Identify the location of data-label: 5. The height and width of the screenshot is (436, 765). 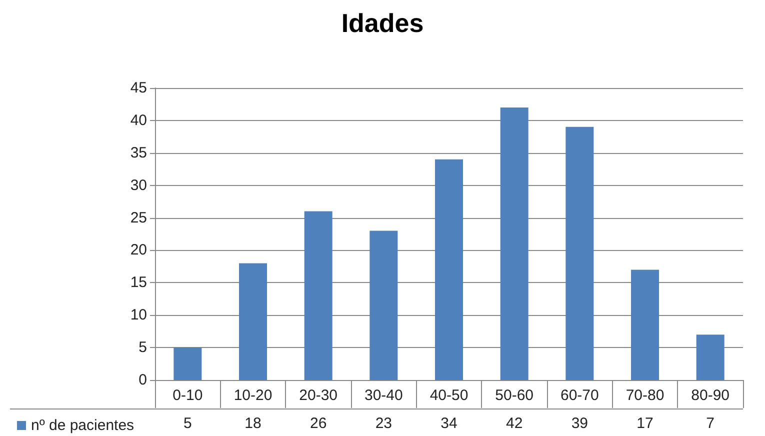
(187, 423).